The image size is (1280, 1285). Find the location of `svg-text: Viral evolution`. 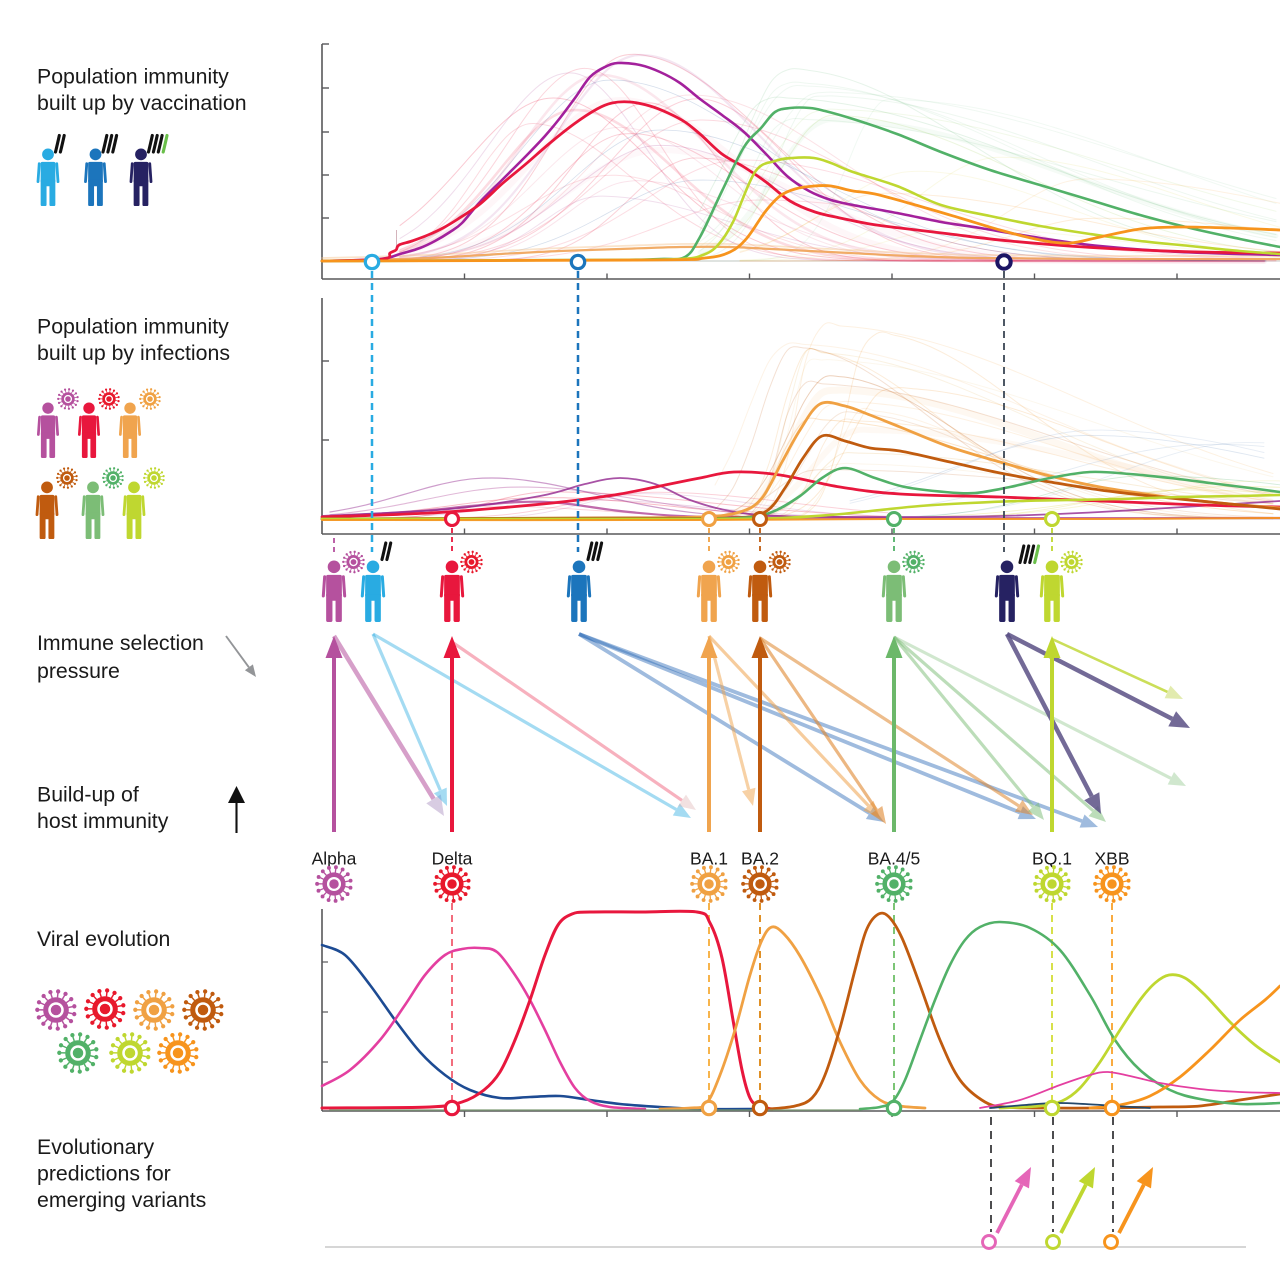

svg-text: Viral evolution is located at coordinates (103, 939).